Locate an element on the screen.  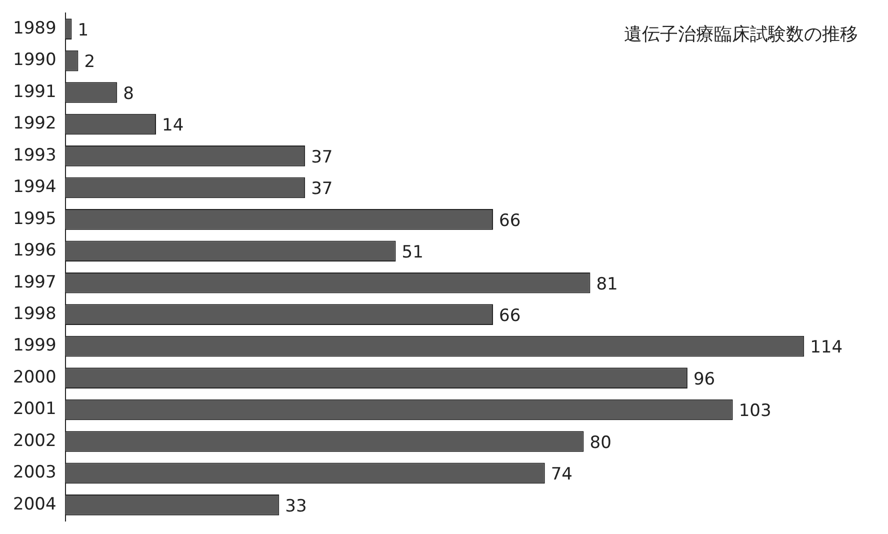
y-tick-label: 1997 is located at coordinates (34, 282).